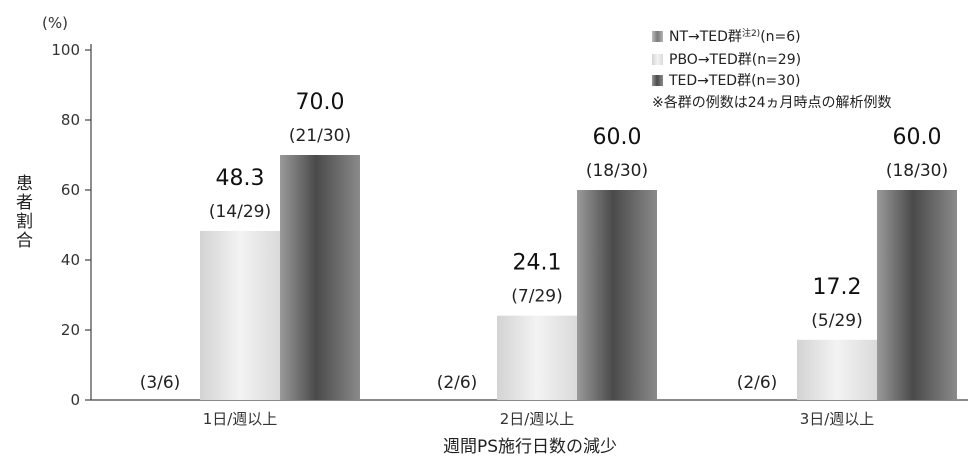 The width and height of the screenshot is (976, 466). I want to click on legend-label-ted: TED→TED群(n=30), so click(734, 81).